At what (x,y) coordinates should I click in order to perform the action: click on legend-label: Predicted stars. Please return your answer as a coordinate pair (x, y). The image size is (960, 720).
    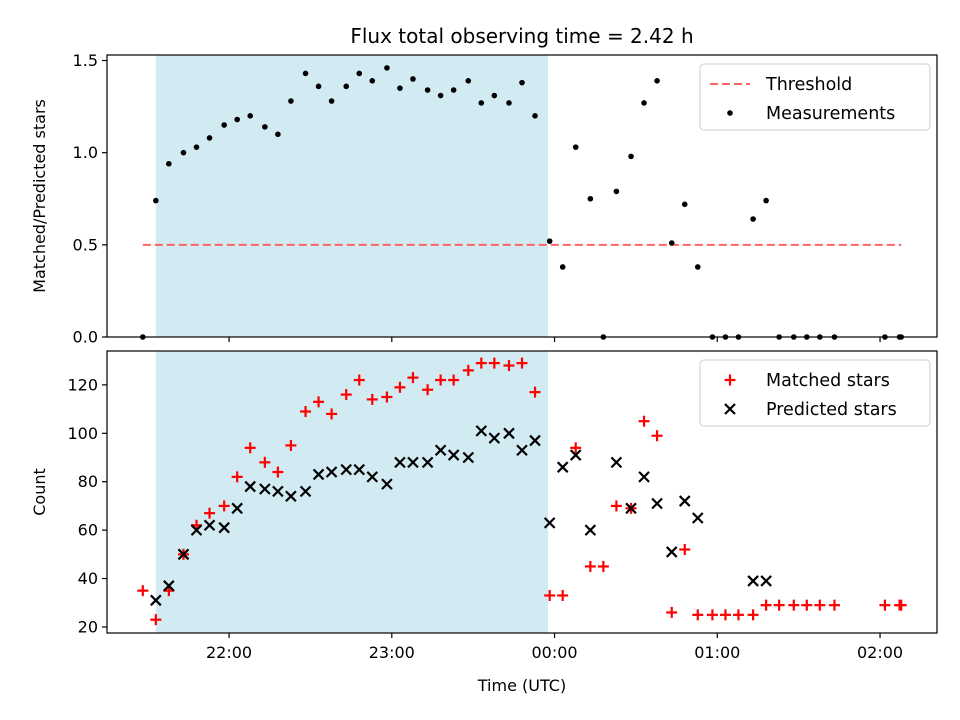
    Looking at the image, I should click on (831, 410).